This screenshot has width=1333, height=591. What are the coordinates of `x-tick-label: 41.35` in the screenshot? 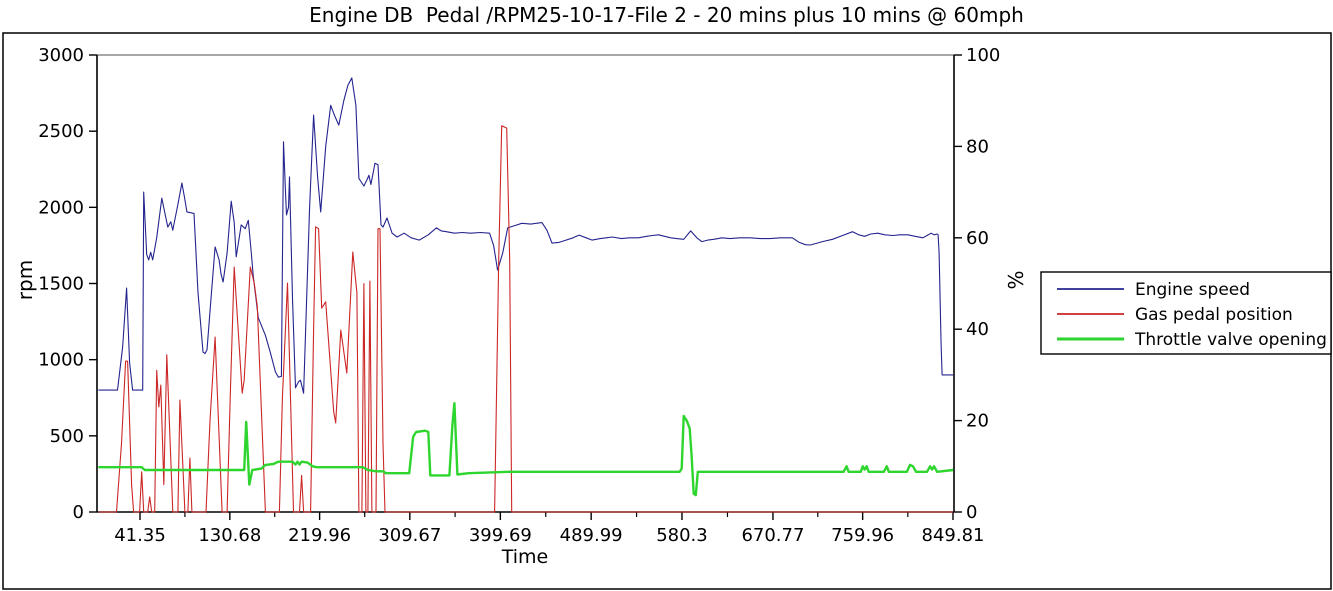 It's located at (140, 535).